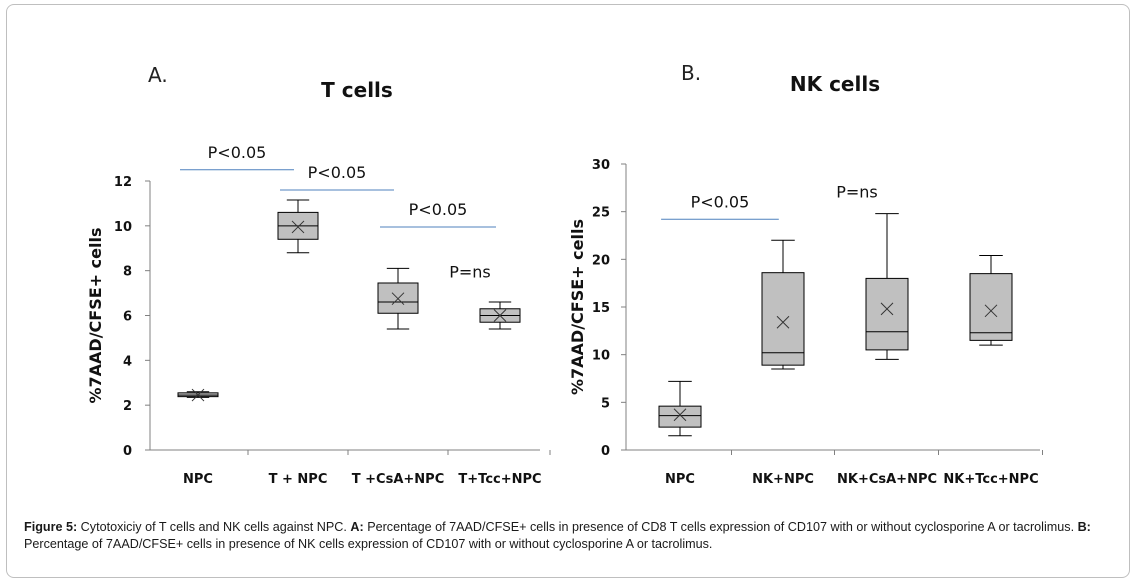 The width and height of the screenshot is (1136, 584). What do you see at coordinates (127, 317) in the screenshot?
I see `panel-a-y-tick-label: 6` at bounding box center [127, 317].